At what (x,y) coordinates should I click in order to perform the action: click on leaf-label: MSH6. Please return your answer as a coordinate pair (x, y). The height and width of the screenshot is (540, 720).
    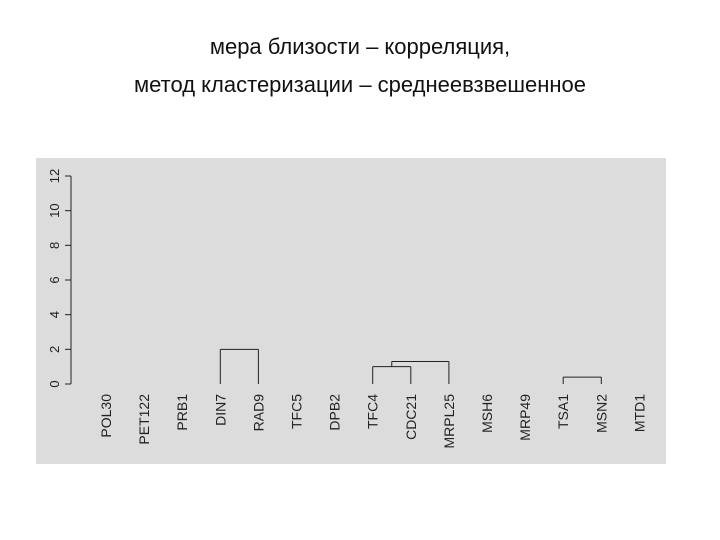
    Looking at the image, I should click on (487, 413).